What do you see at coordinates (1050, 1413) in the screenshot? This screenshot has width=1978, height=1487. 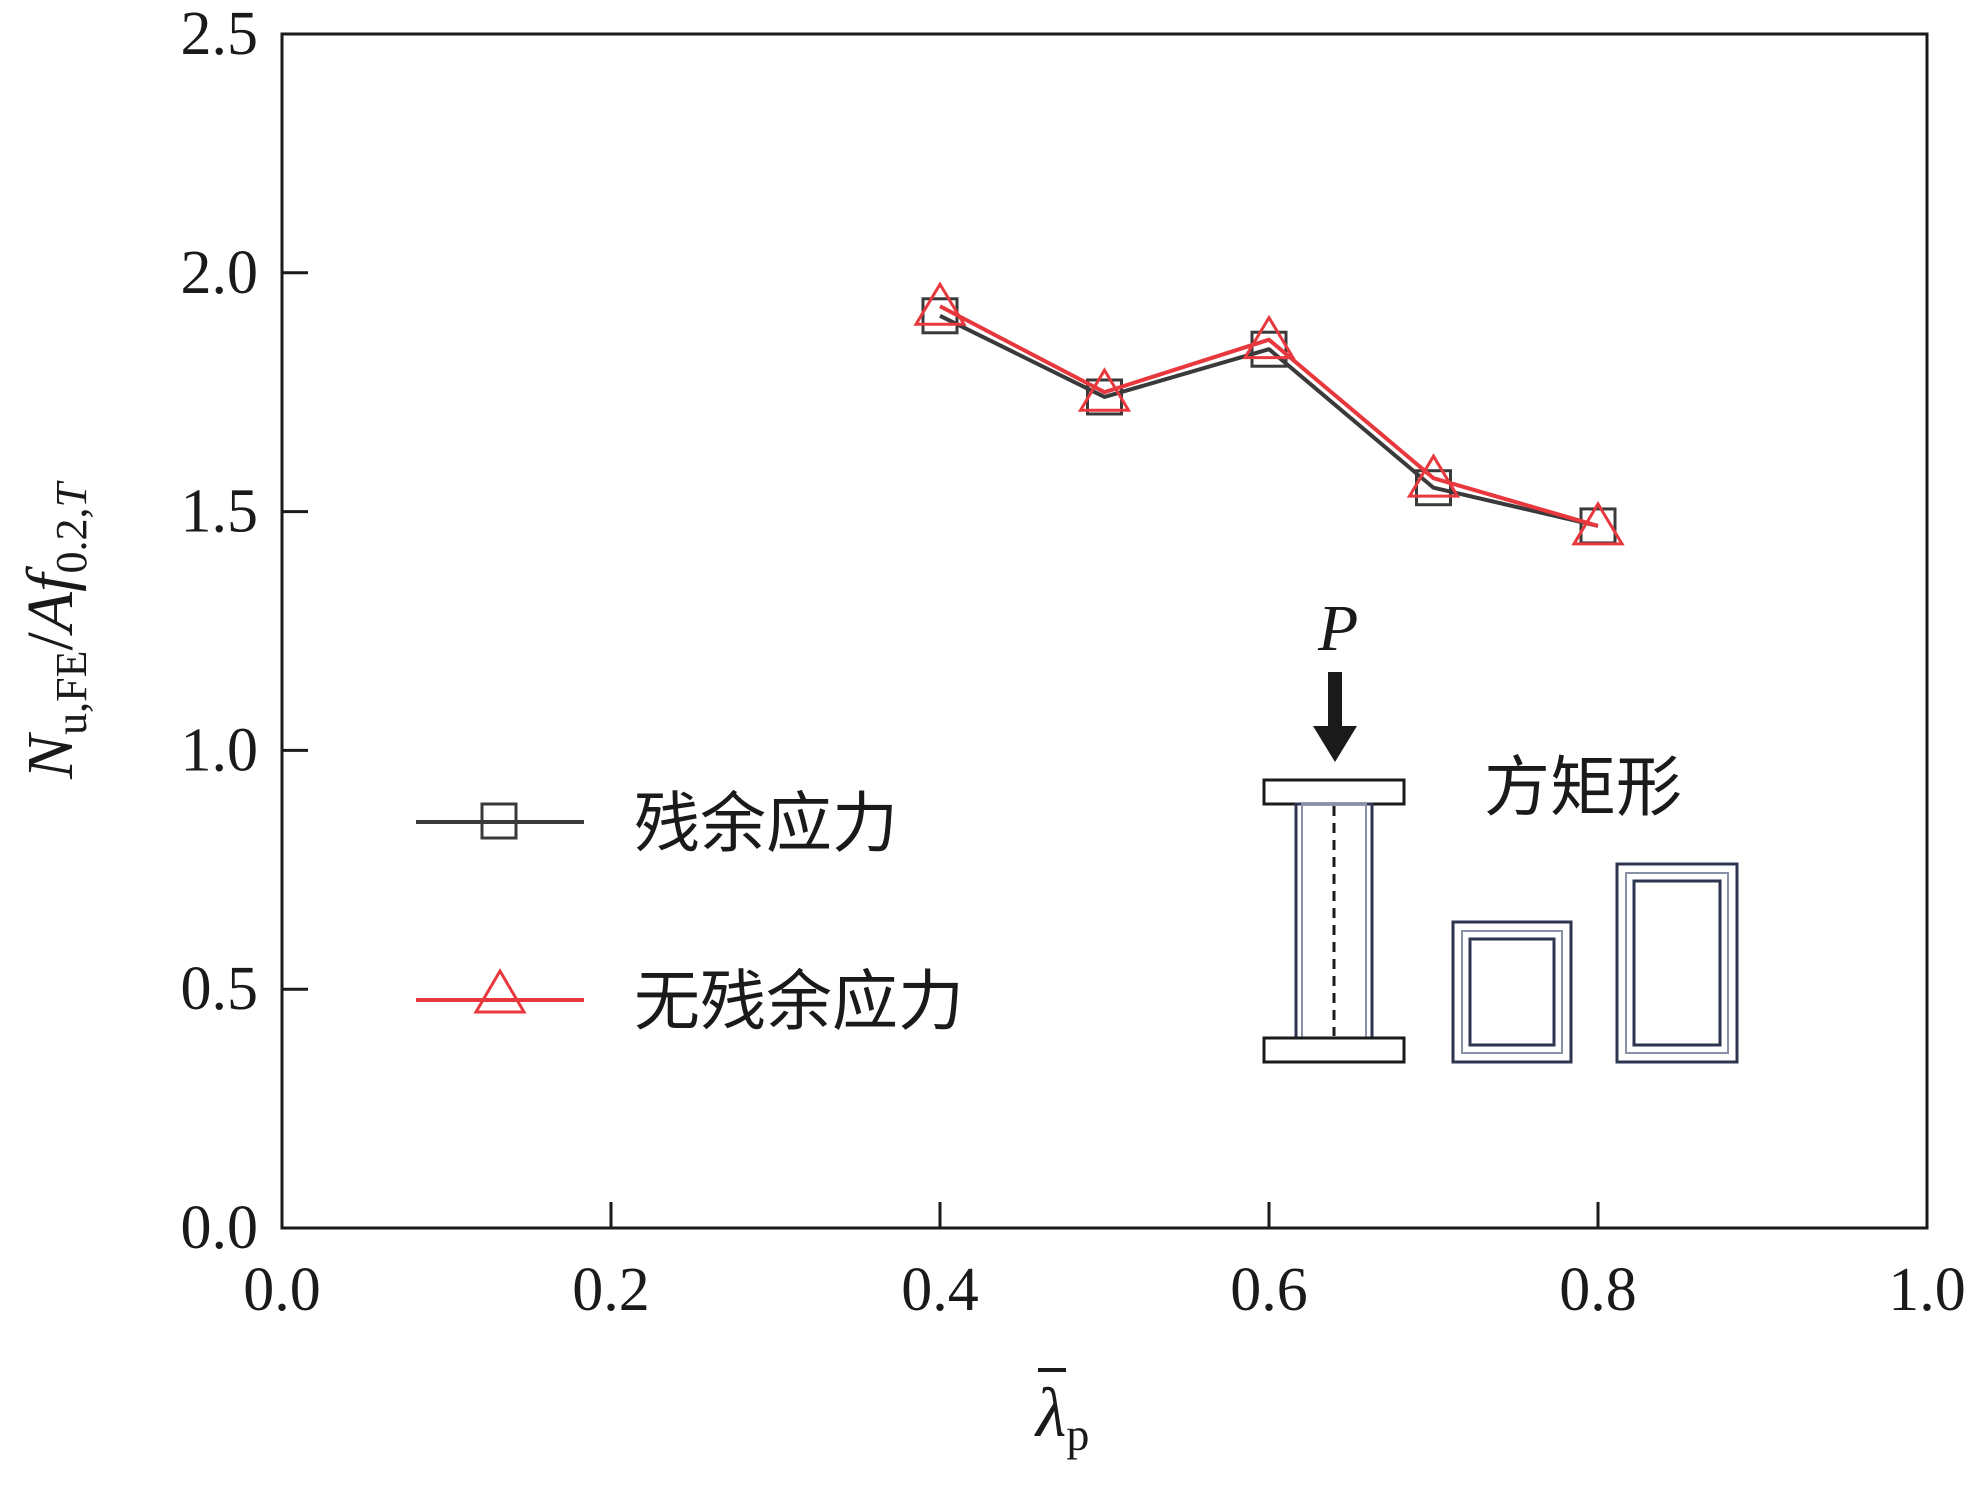 I see `x-axis-title-main: λ` at bounding box center [1050, 1413].